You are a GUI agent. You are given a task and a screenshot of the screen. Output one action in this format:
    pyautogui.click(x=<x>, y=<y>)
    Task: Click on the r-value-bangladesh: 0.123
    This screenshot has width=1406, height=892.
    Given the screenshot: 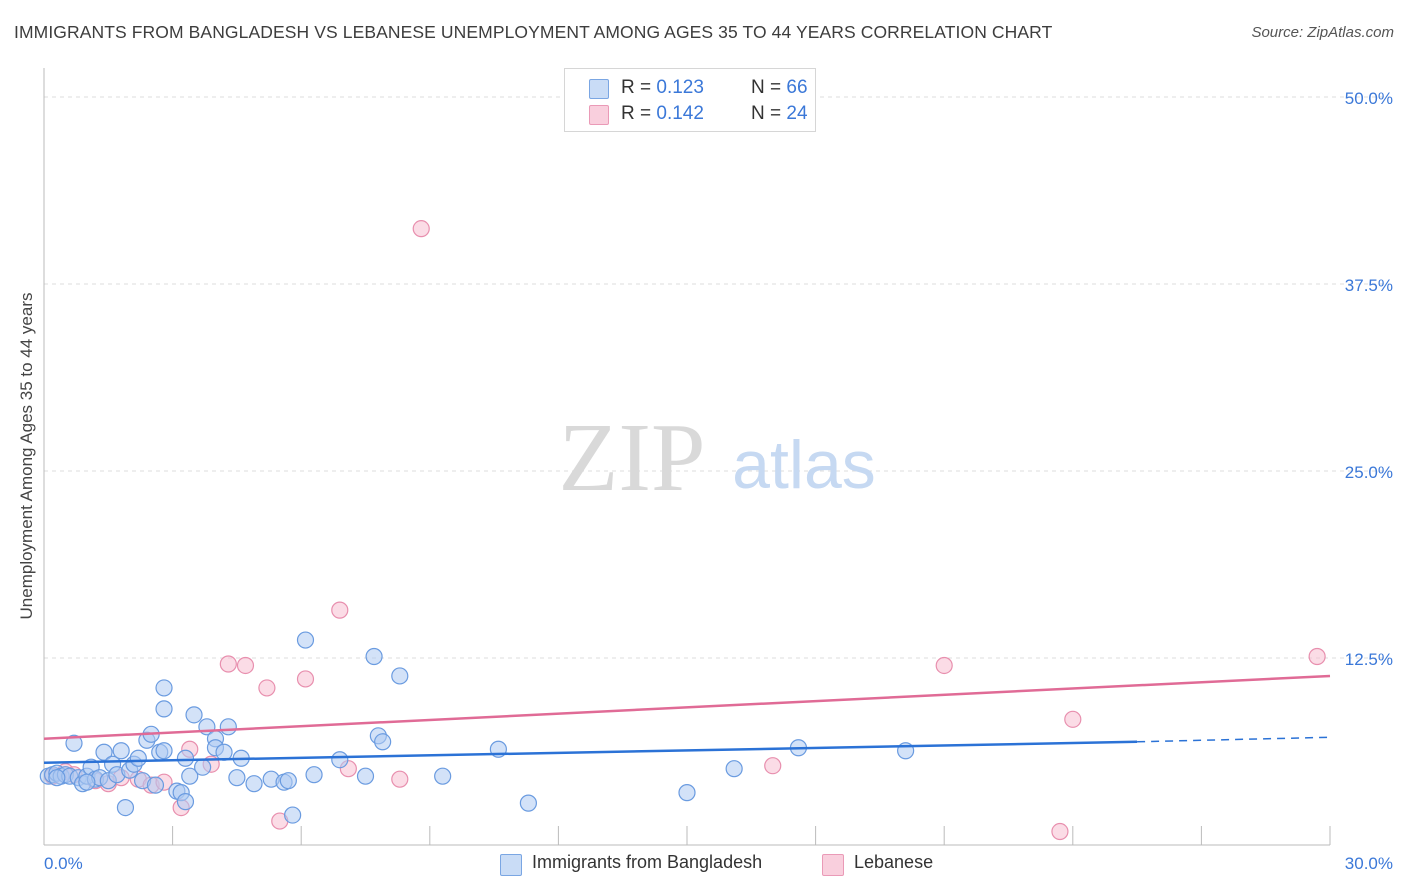 What is the action you would take?
    pyautogui.click(x=680, y=87)
    